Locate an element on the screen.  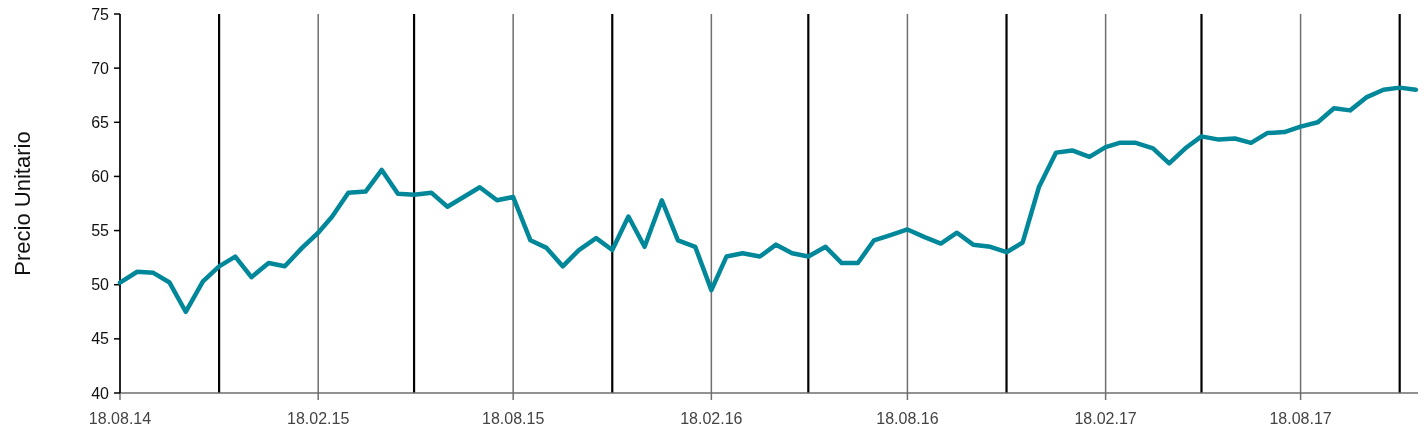
y-axis-title: Precio Unitario is located at coordinates (22, 203).